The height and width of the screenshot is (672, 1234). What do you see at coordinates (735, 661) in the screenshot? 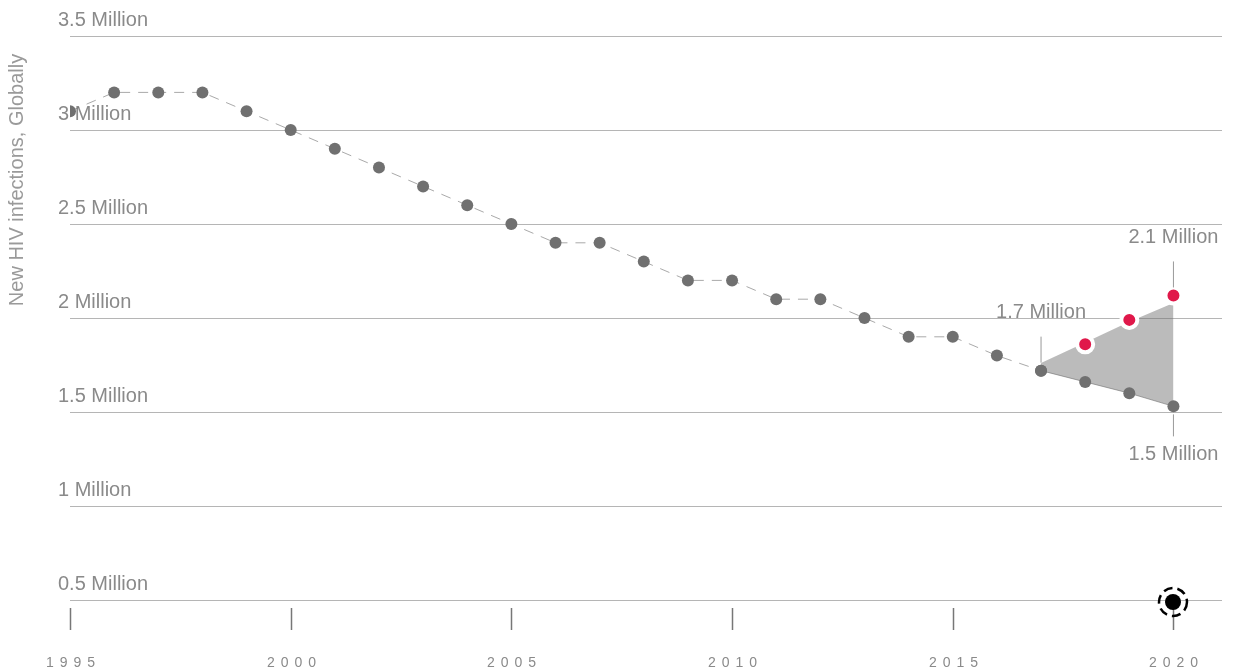
I see `x-tick-label: 2010` at bounding box center [735, 661].